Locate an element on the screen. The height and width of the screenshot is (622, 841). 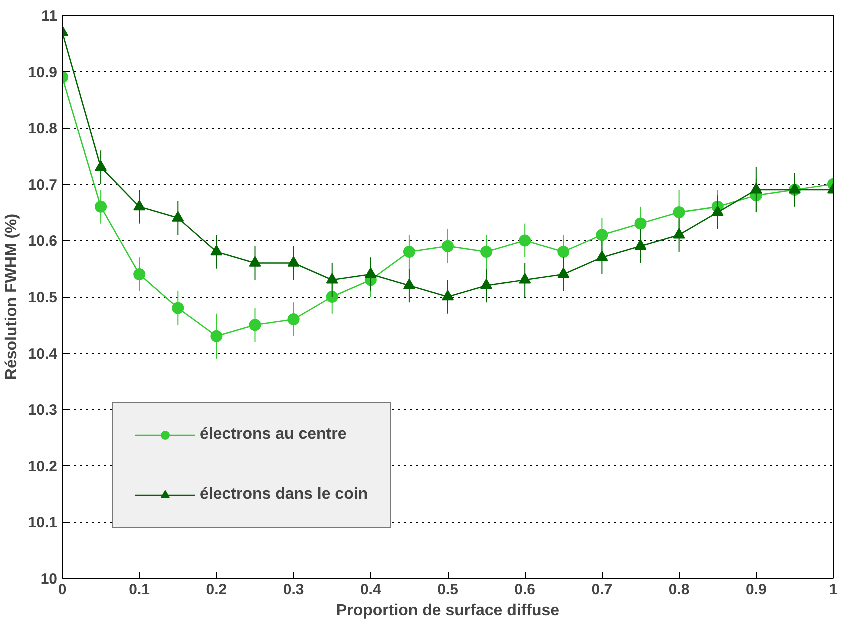
x-tick-label: 0 is located at coordinates (62, 590).